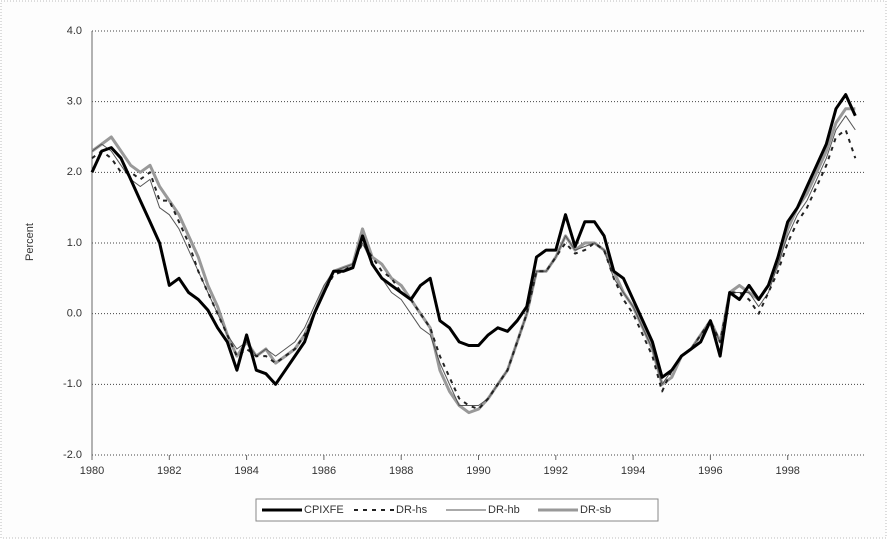 The height and width of the screenshot is (540, 888). I want to click on x-tick-label: 1992, so click(556, 471).